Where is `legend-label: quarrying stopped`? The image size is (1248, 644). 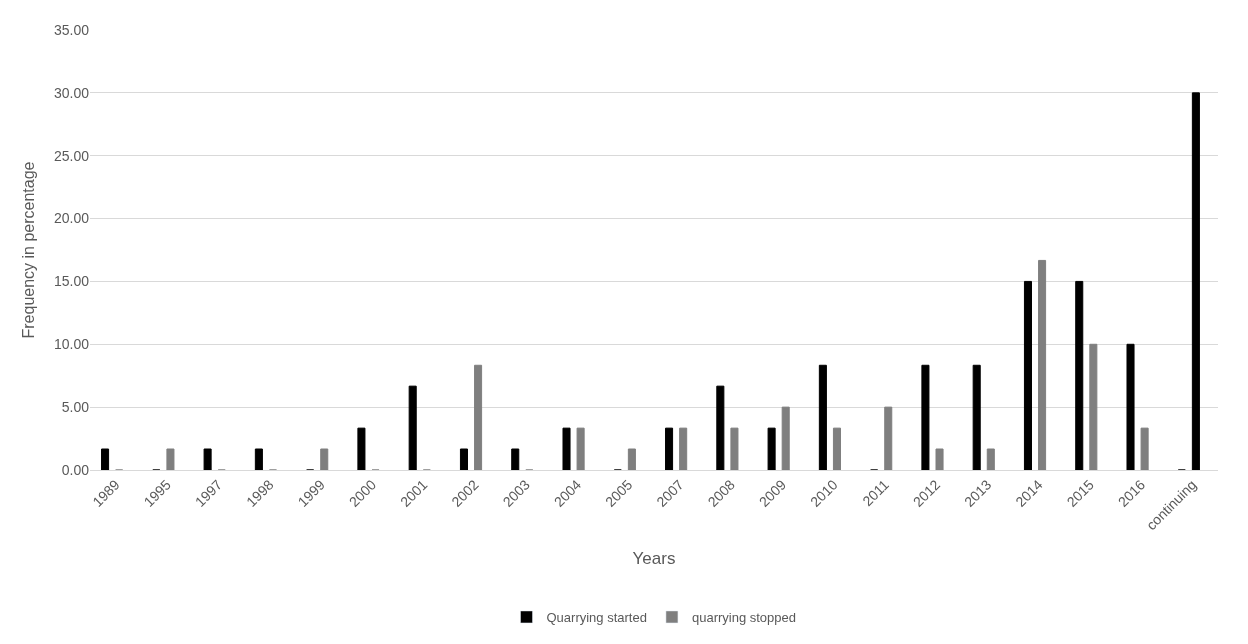
legend-label: quarrying stopped is located at coordinates (744, 618).